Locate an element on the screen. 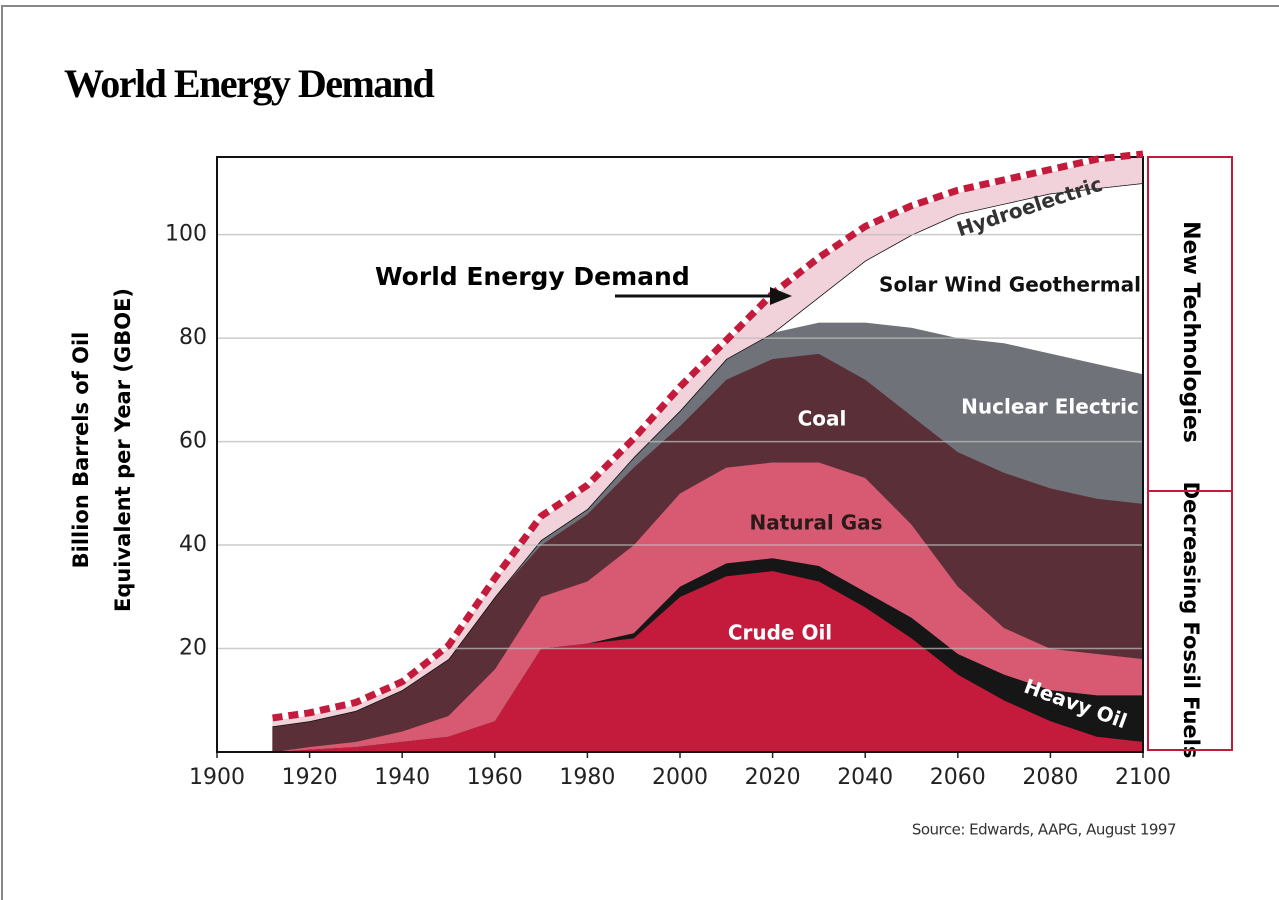 This screenshot has width=1279, height=900. x-tick-label: 1980 is located at coordinates (587, 777).